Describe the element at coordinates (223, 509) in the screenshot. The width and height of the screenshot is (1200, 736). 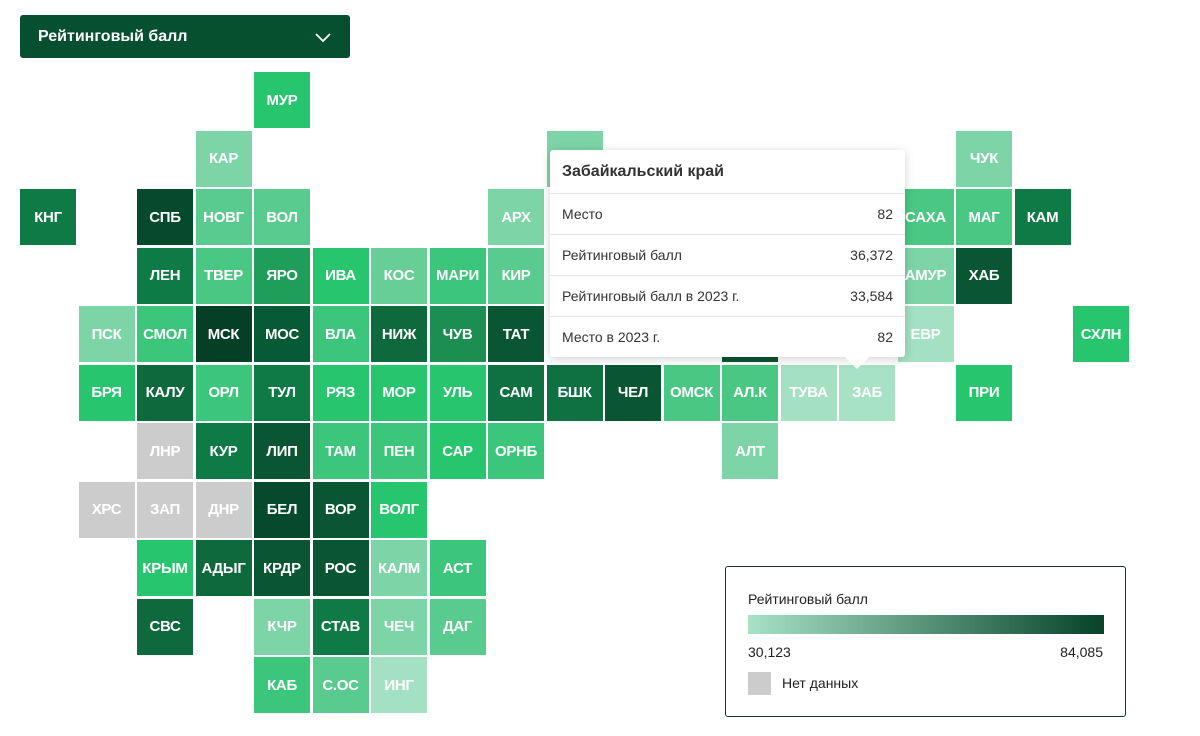
I see `region-tile: ДНР` at that location.